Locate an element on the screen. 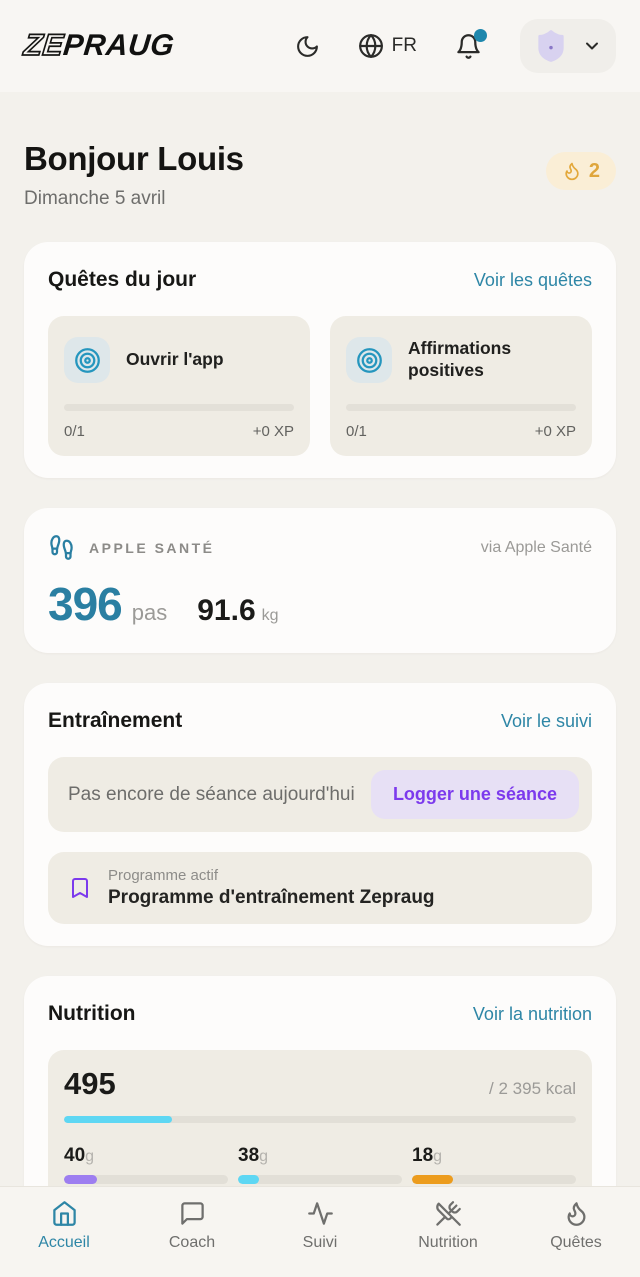  notification-dot is located at coordinates (480, 35).